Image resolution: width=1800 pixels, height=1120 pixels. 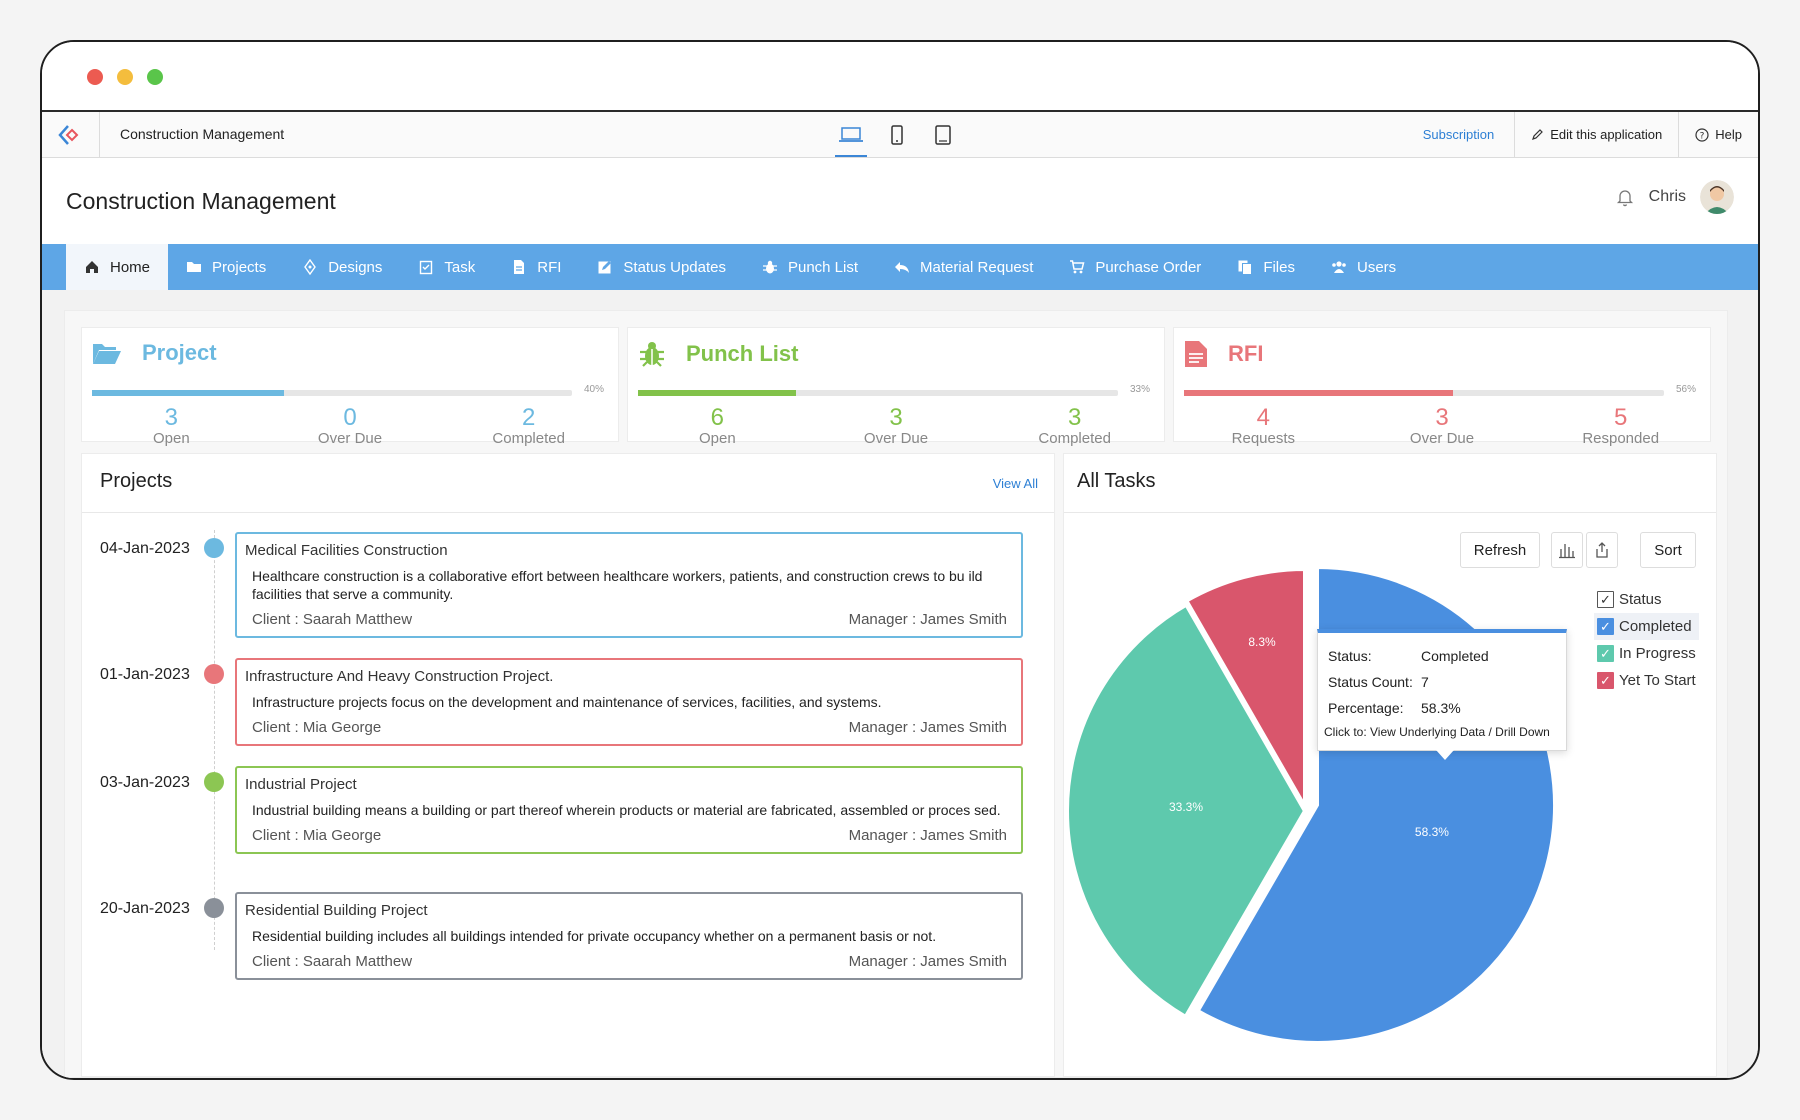 I want to click on nav-designs: Designs, so click(x=342, y=267).